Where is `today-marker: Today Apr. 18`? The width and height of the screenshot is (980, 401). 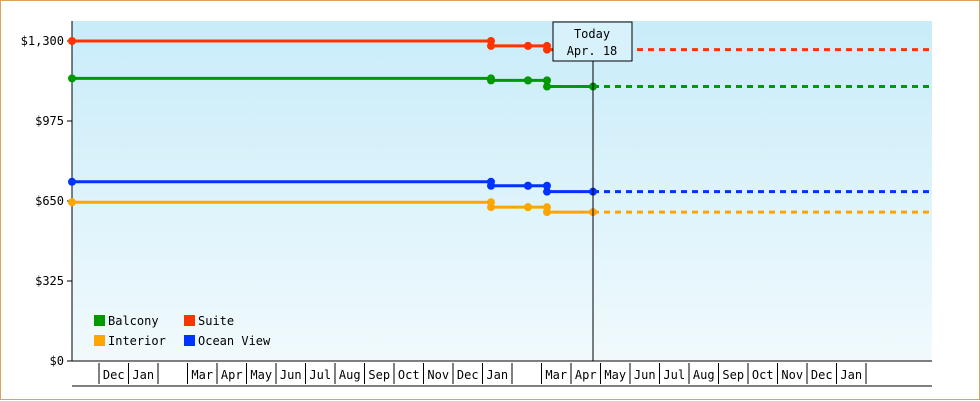 today-marker: Today Apr. 18 is located at coordinates (592, 191).